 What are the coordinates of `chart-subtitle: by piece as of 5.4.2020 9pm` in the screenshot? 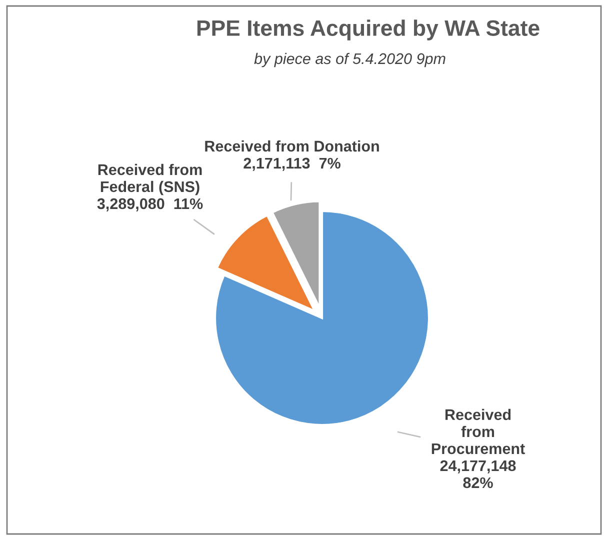 It's located at (350, 60).